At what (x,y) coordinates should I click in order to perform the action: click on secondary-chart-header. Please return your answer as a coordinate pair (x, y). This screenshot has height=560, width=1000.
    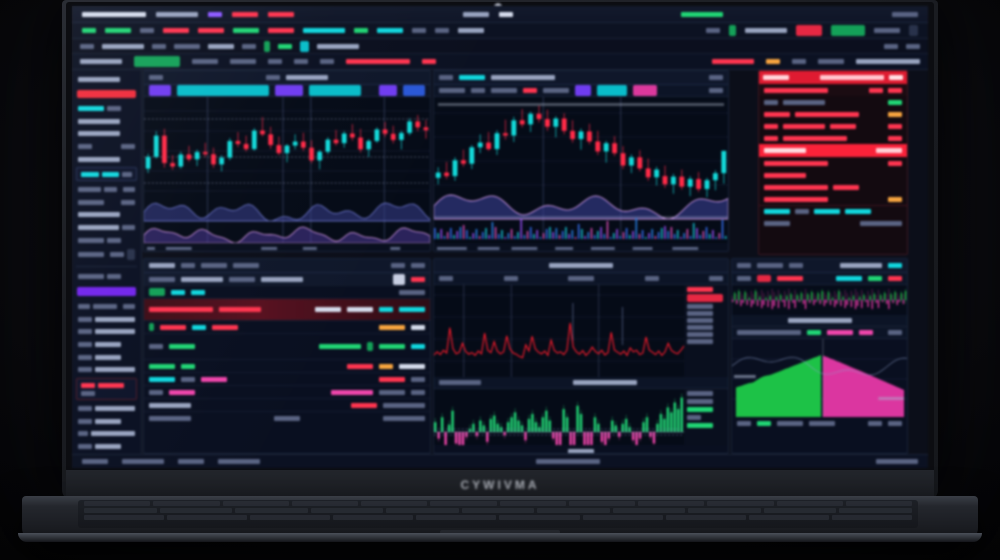
    Looking at the image, I should click on (581, 78).